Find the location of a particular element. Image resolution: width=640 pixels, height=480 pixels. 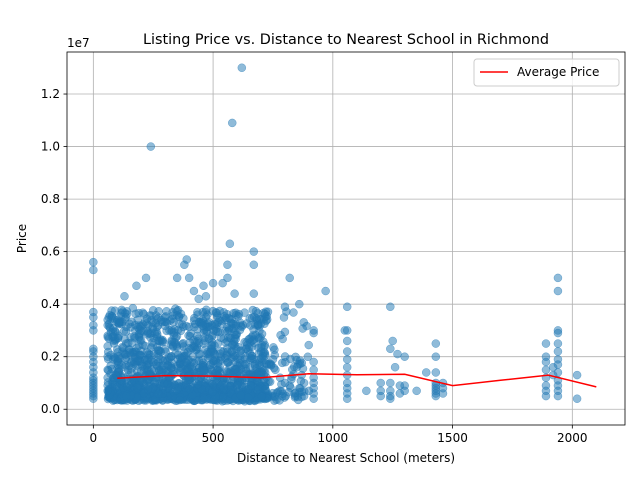

legend-box is located at coordinates (546, 72).